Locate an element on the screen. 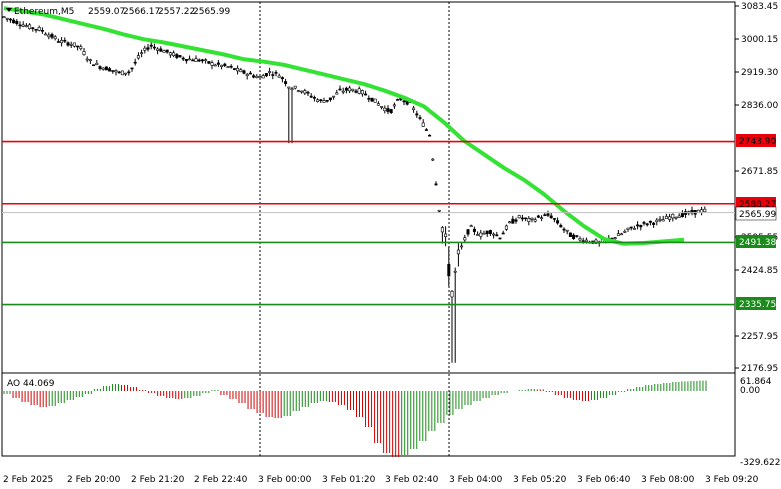 Image resolution: width=781 pixels, height=489 pixels. ao-tick: 0.00 is located at coordinates (750, 391).